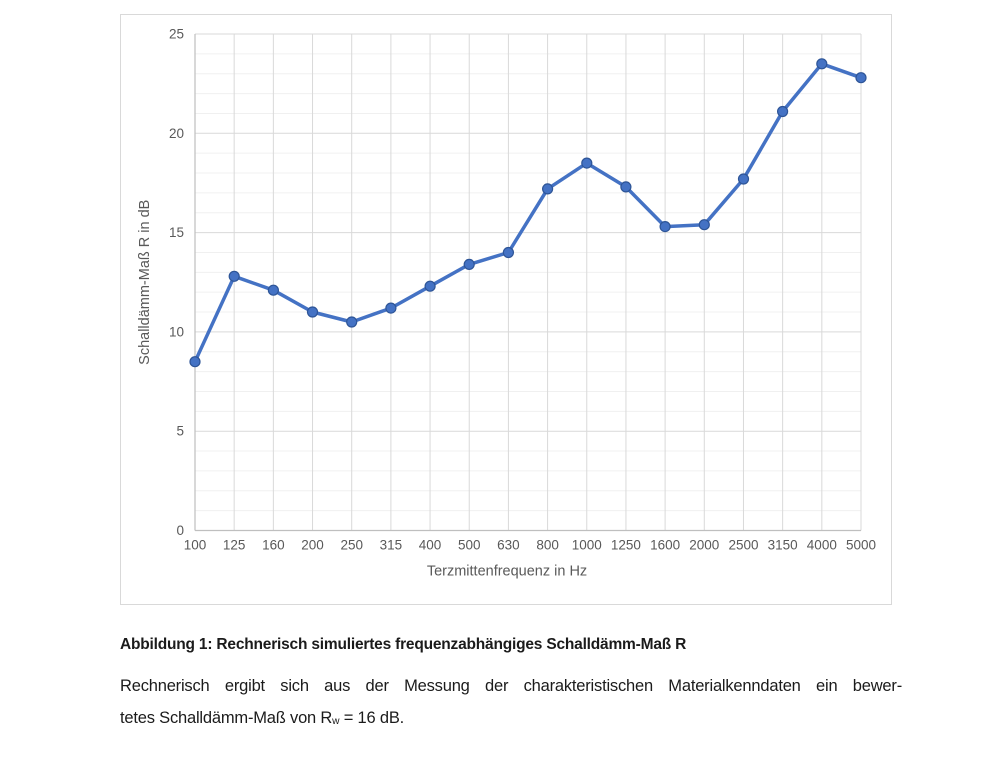 The width and height of the screenshot is (1000, 773). I want to click on caption-body-line2-post: = 16 dB., so click(372, 718).